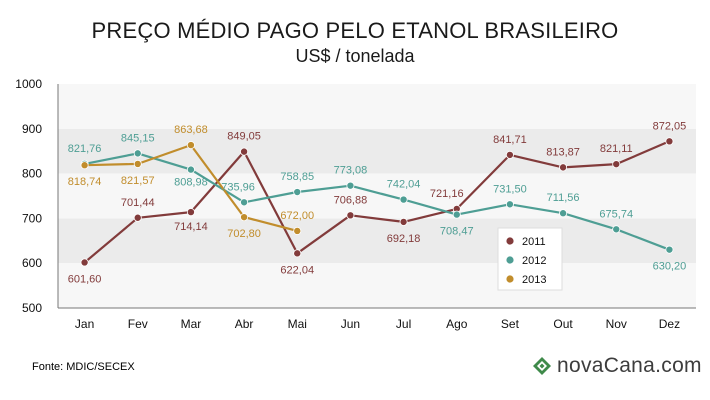  Describe the element at coordinates (238, 187) in the screenshot. I see `data-label-2012: 735,96` at that location.